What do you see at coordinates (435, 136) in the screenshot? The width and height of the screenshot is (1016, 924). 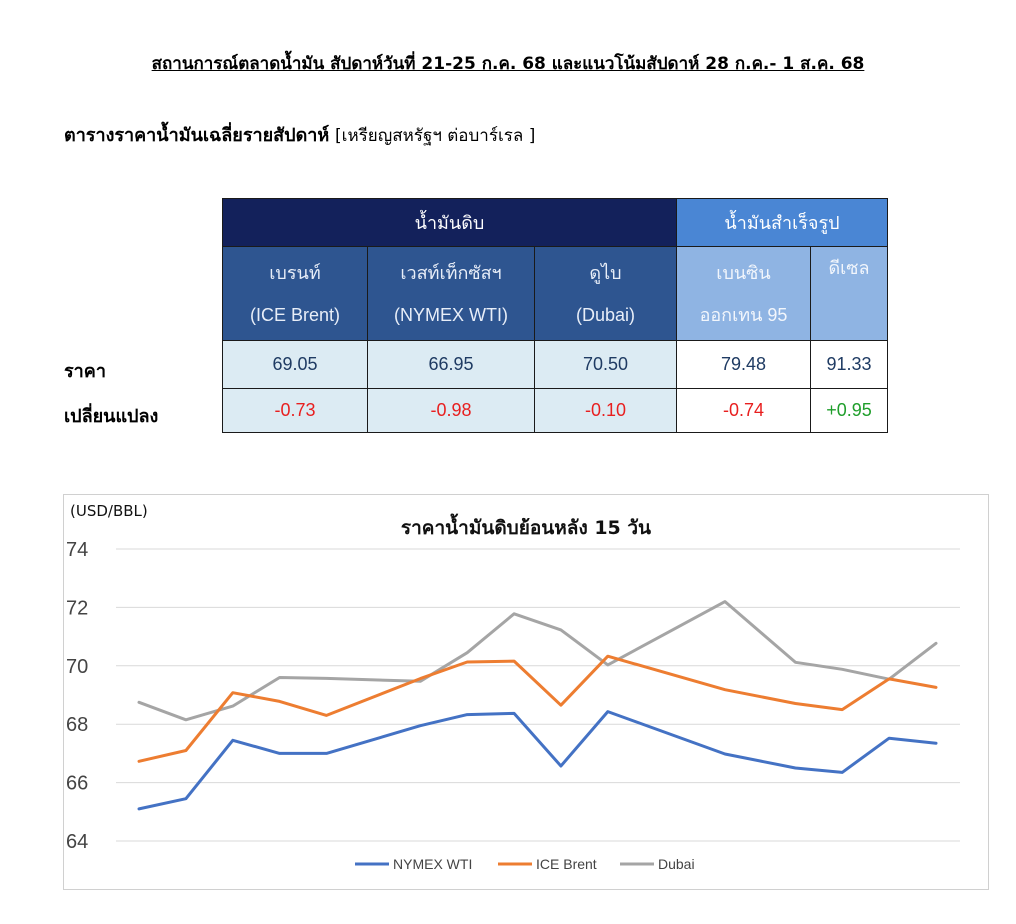 I see `table-unit: [เหรียญสหรัฐฯ ต่อบาร์เรล ]` at bounding box center [435, 136].